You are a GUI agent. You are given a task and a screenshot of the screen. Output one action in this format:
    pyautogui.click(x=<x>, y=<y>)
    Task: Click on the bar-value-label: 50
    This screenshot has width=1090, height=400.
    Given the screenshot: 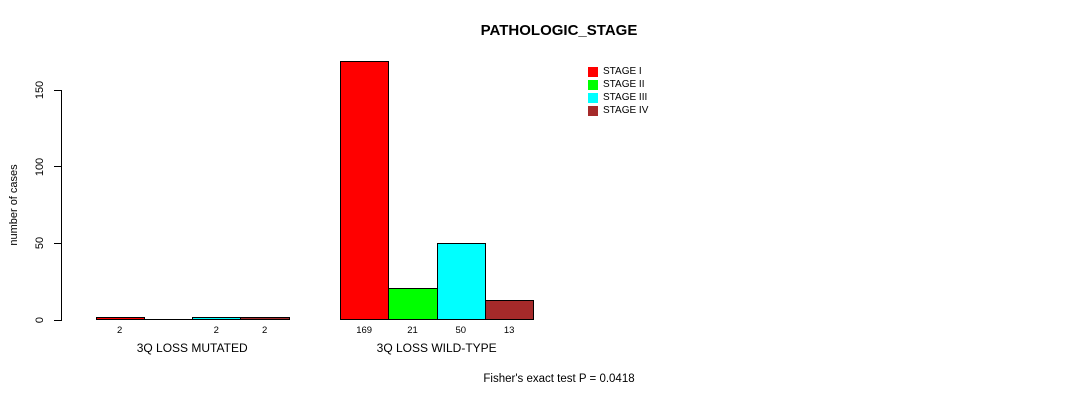 What is the action you would take?
    pyautogui.click(x=461, y=330)
    